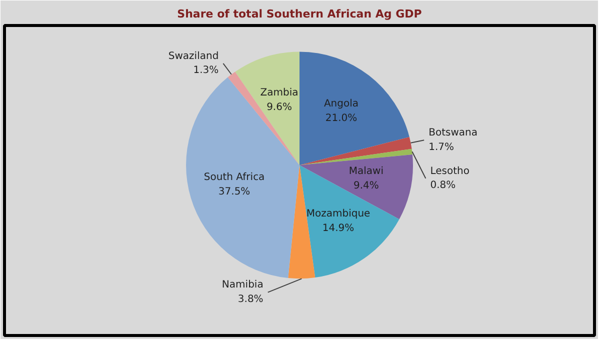  Describe the element at coordinates (443, 186) in the screenshot. I see `data-label: 0.8%` at that location.